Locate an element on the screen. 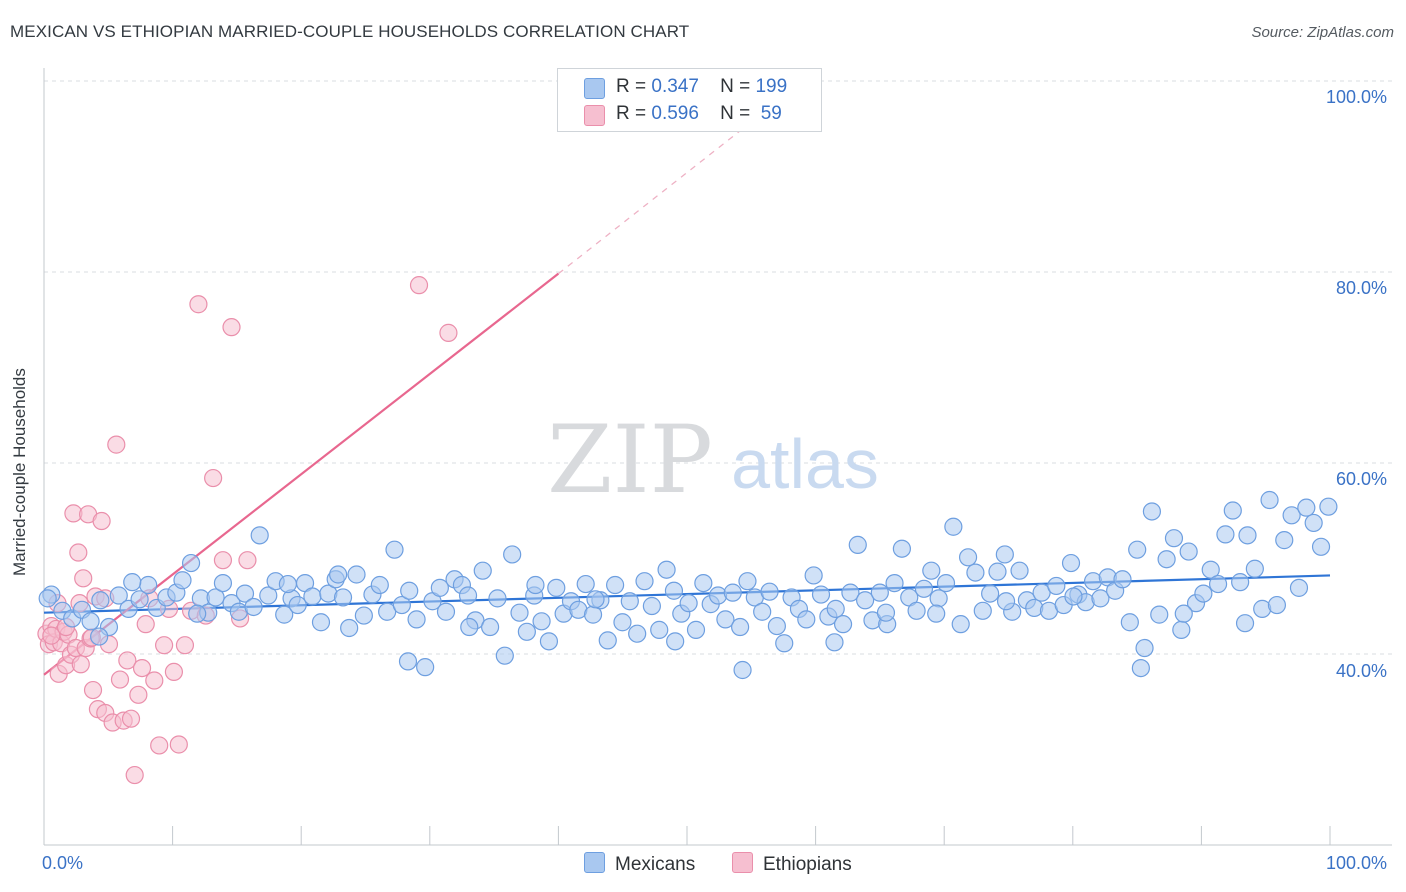  legend-swatch-pink is located at coordinates (594, 115).